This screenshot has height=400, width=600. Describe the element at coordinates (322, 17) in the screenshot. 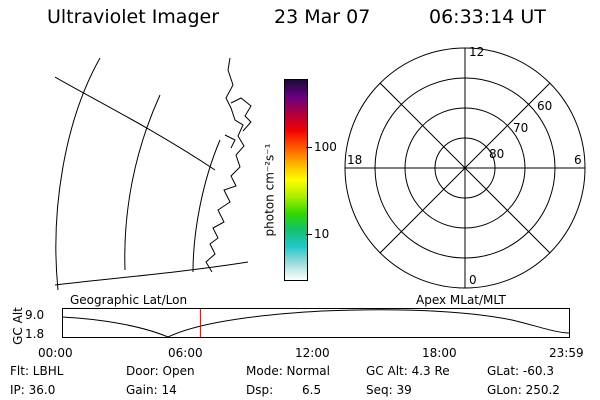

I see `date-label: 23 Mar 07` at that location.